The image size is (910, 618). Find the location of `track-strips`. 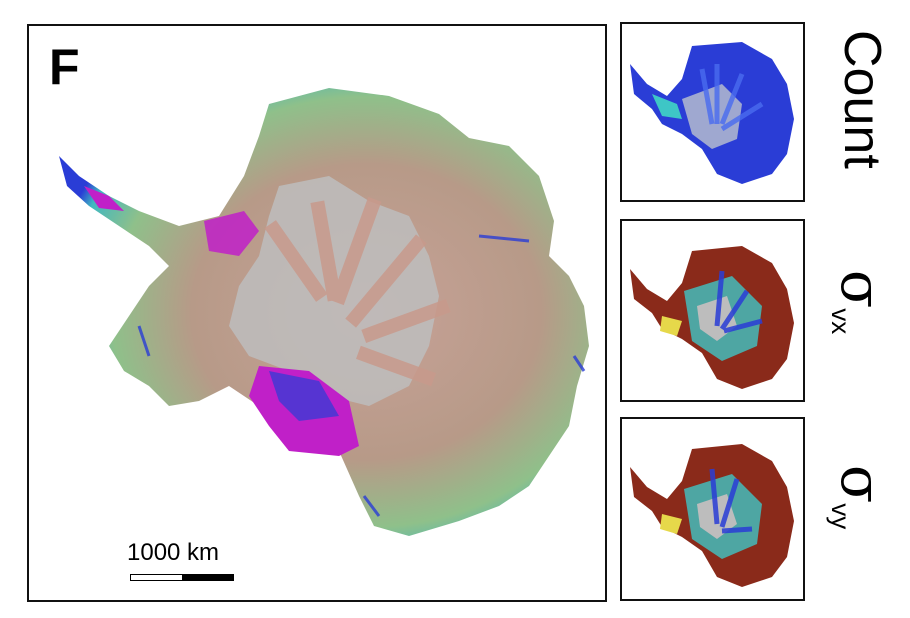

track-strips is located at coordinates (357, 291).